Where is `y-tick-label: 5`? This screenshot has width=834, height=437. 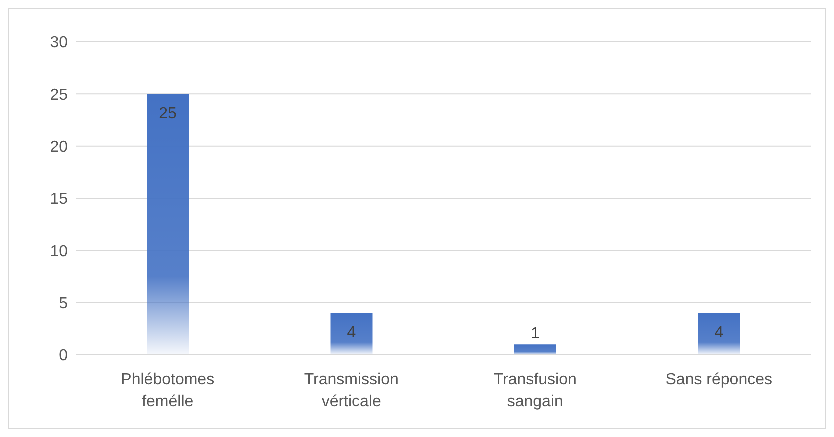 y-tick-label: 5 is located at coordinates (63, 304).